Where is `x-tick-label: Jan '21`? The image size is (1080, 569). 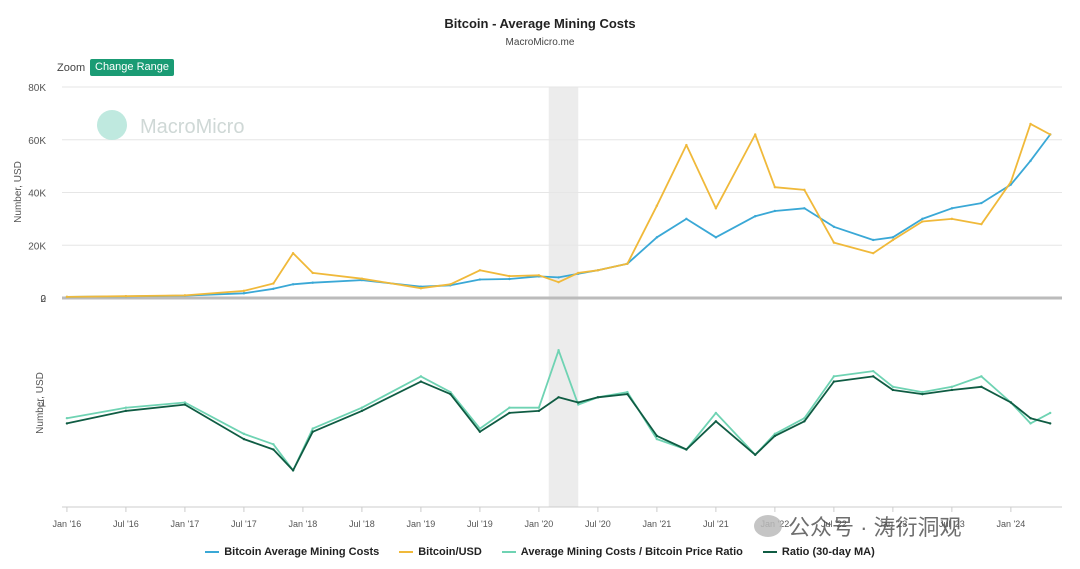
x-tick-label: Jan '21 is located at coordinates (657, 524).